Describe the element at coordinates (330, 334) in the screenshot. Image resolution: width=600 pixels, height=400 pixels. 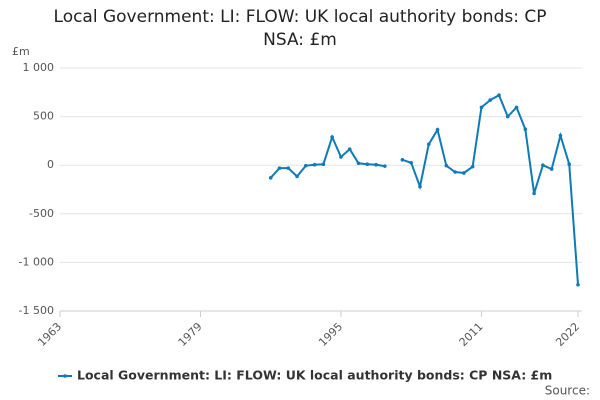
I see `x-tick-label: 1995` at that location.